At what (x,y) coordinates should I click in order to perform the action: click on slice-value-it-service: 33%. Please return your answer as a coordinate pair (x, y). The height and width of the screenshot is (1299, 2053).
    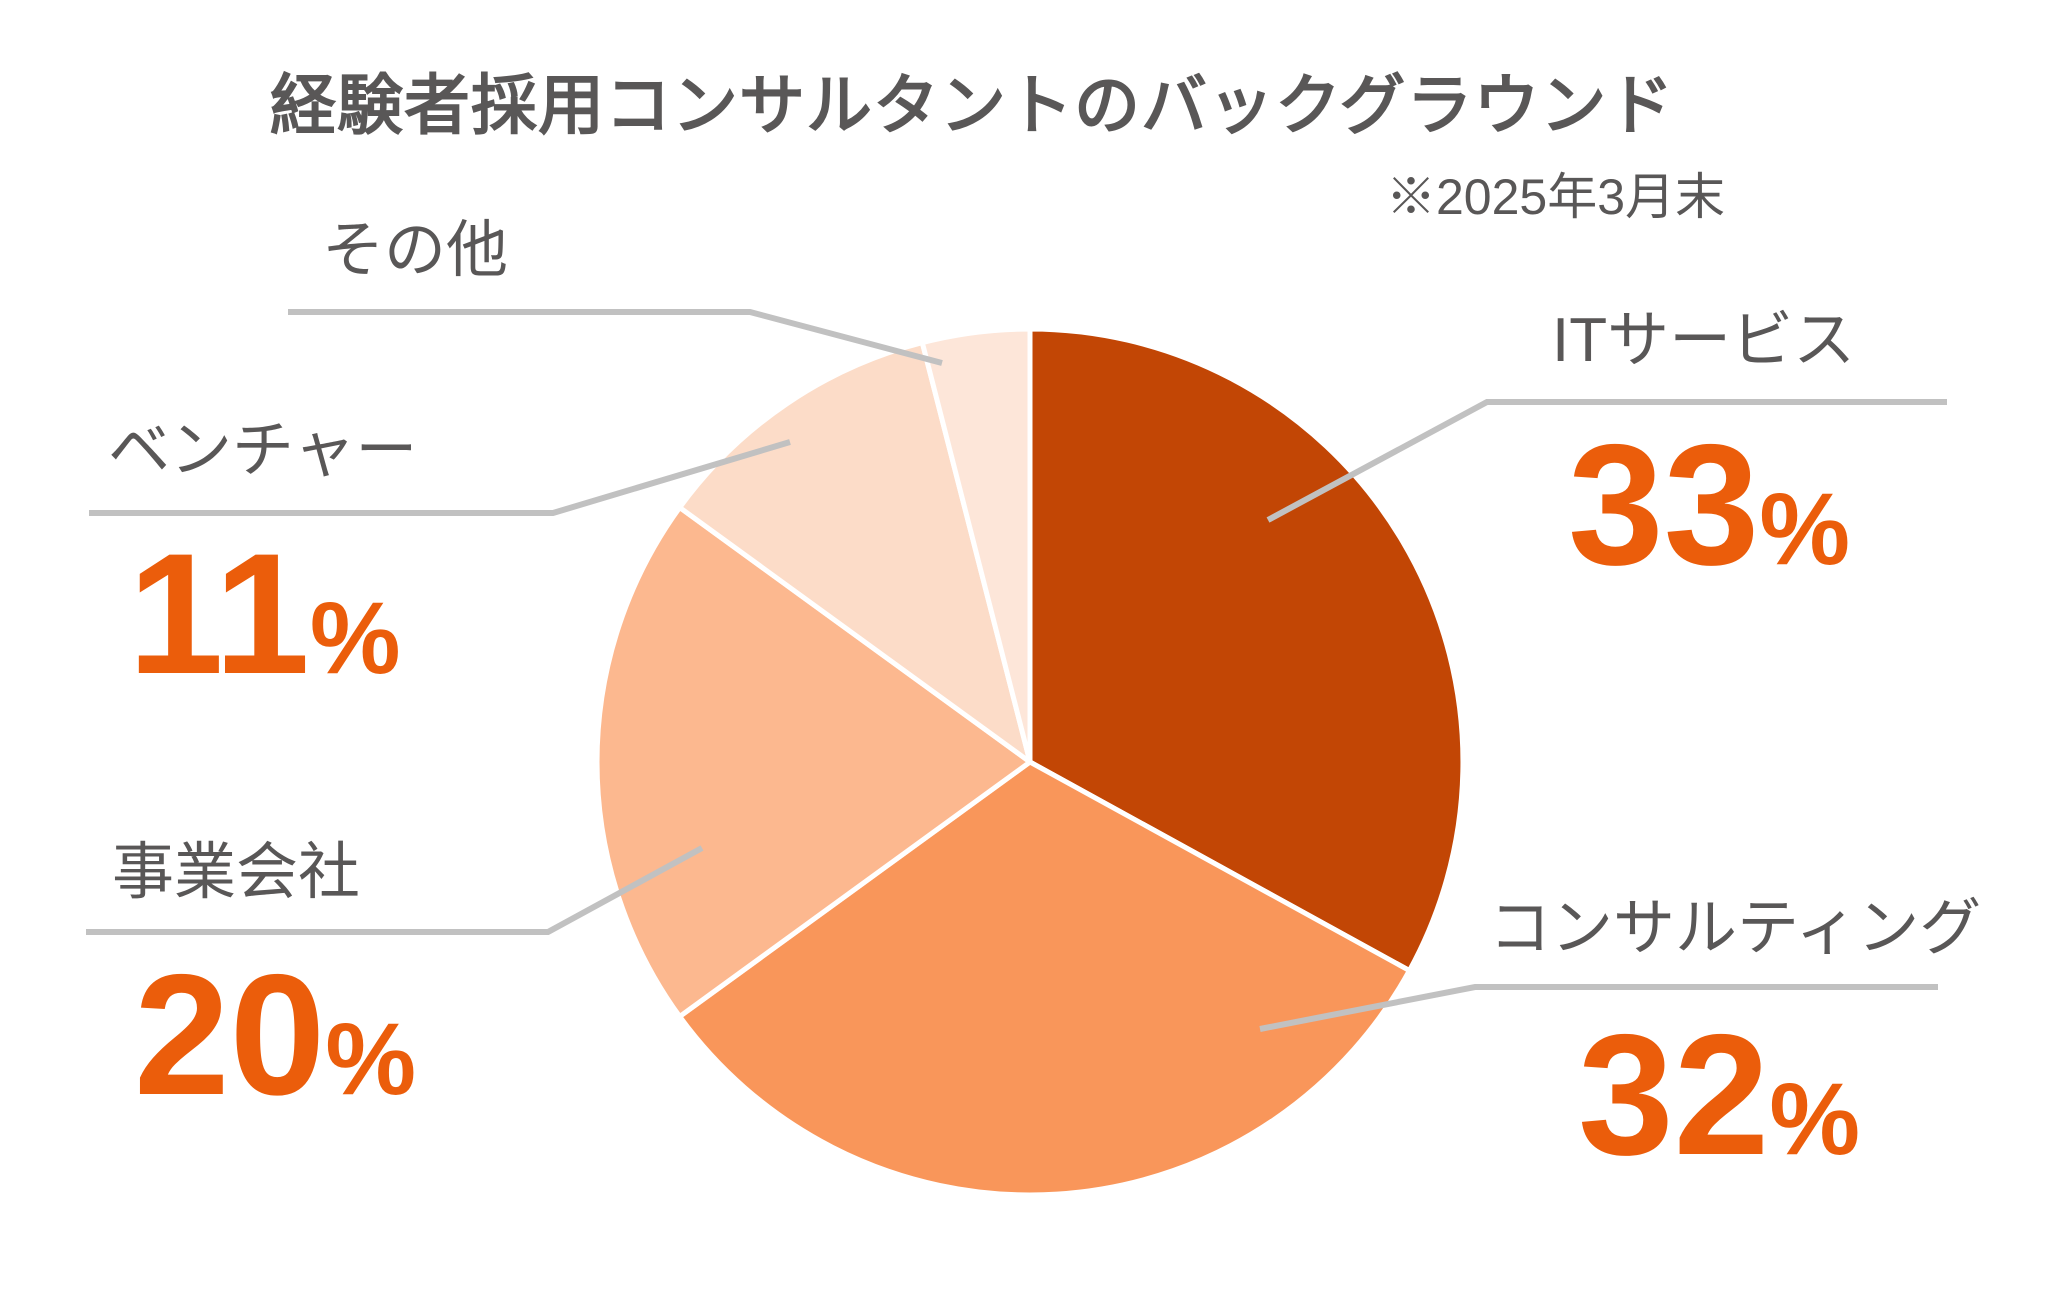
    Looking at the image, I should click on (1709, 505).